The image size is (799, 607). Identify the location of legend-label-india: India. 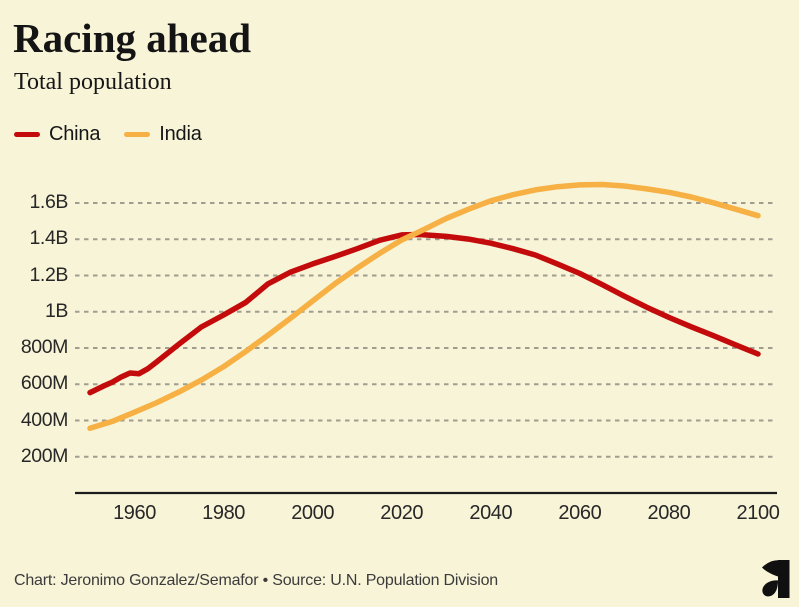
(180, 134).